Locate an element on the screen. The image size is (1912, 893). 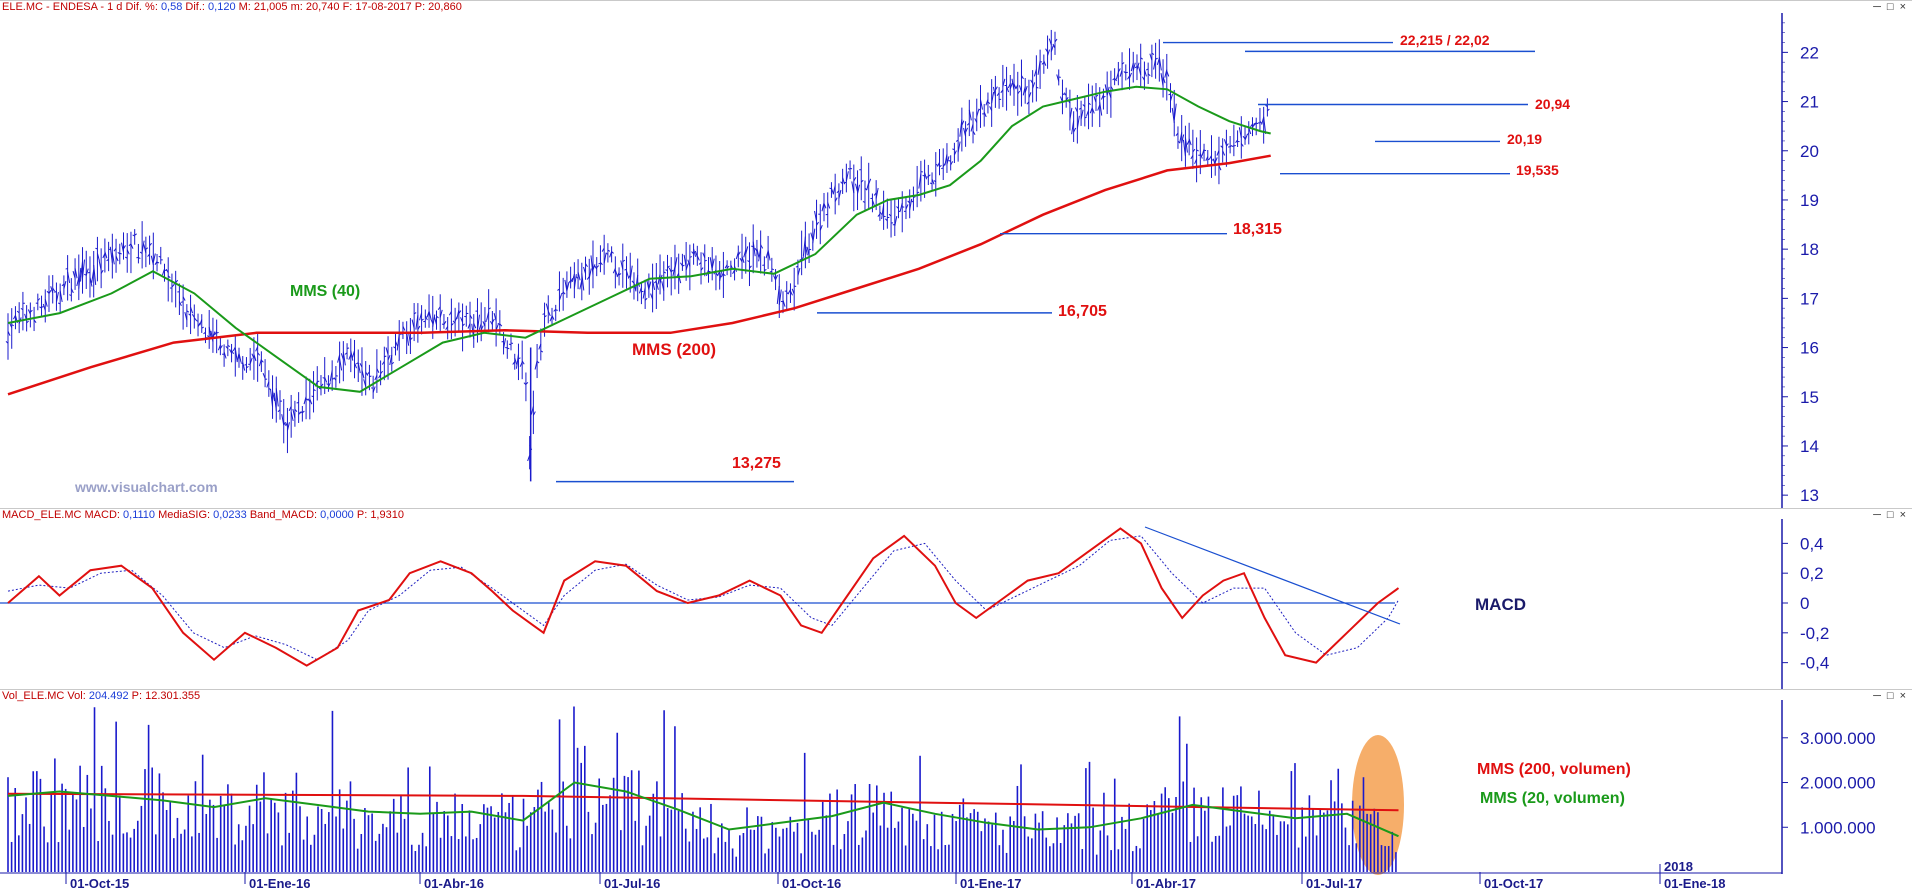
price-y-tick-label: 15 is located at coordinates (1809, 397).